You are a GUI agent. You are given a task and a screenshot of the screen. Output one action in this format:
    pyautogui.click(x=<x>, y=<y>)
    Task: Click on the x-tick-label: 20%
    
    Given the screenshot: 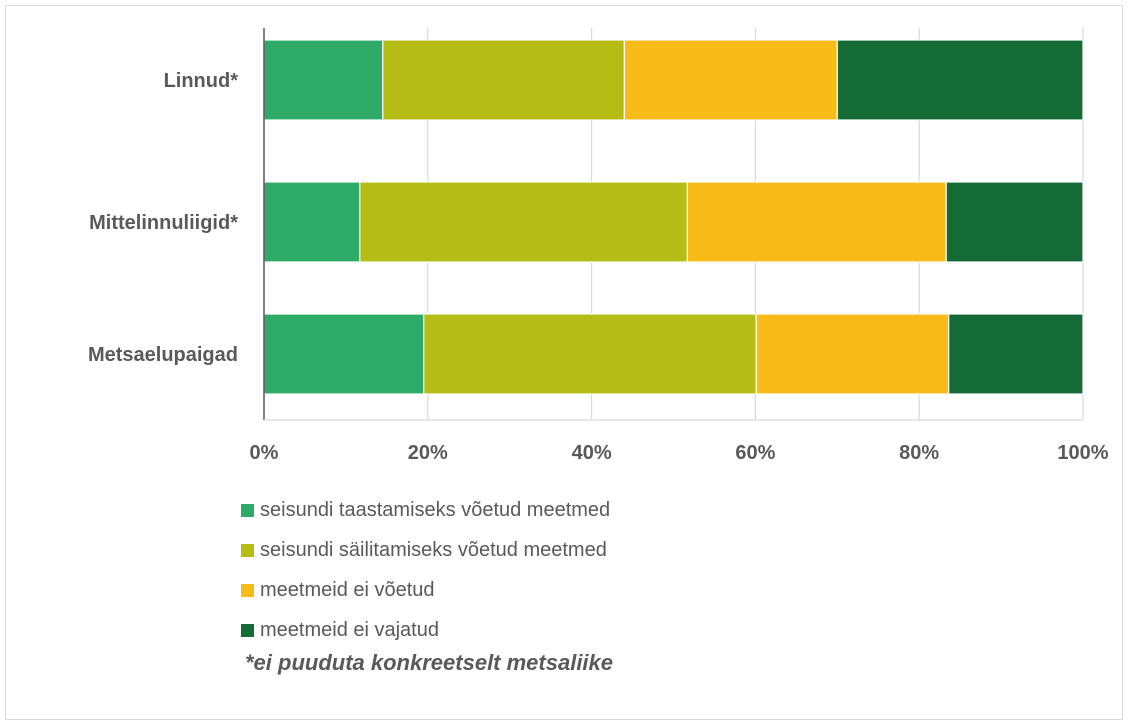 What is the action you would take?
    pyautogui.click(x=428, y=453)
    